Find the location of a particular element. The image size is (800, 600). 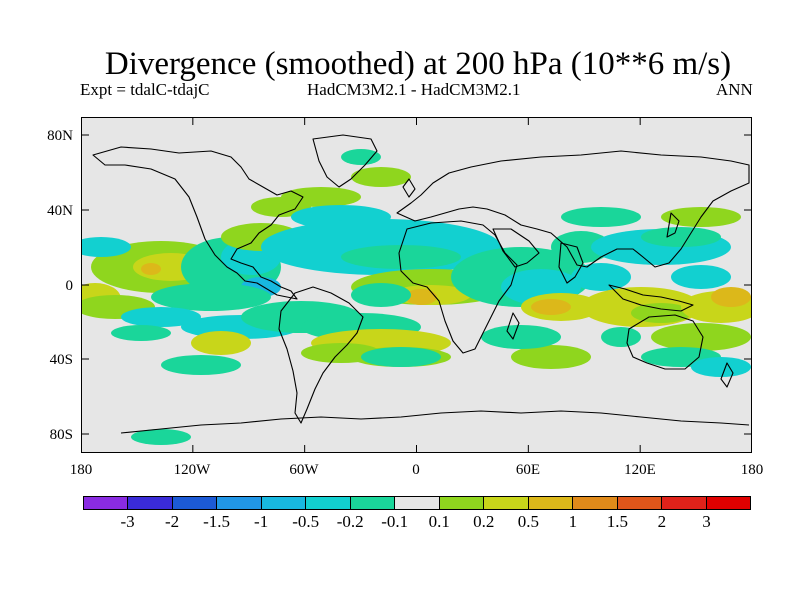

colorbar-label-8: 0.2 is located at coordinates (484, 521).